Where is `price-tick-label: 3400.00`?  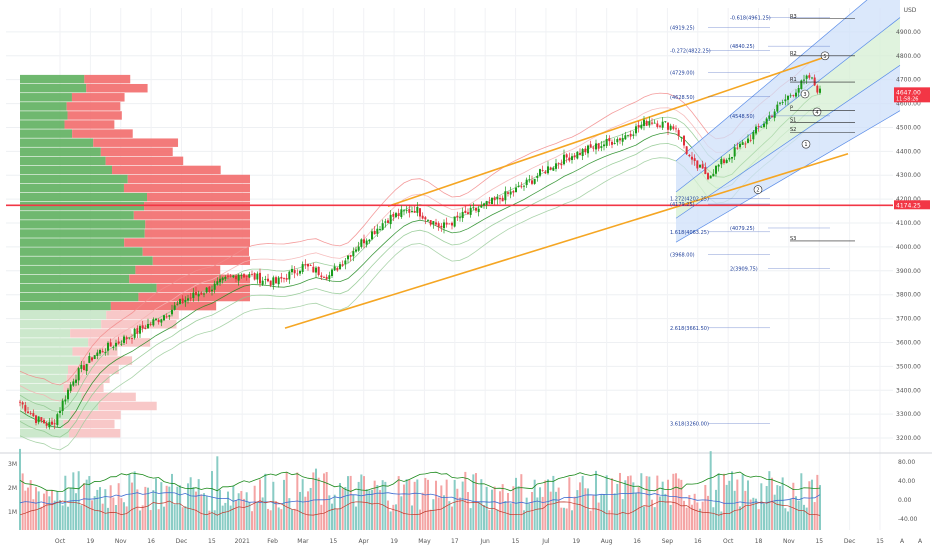 price-tick-label: 3400.00 is located at coordinates (908, 390).